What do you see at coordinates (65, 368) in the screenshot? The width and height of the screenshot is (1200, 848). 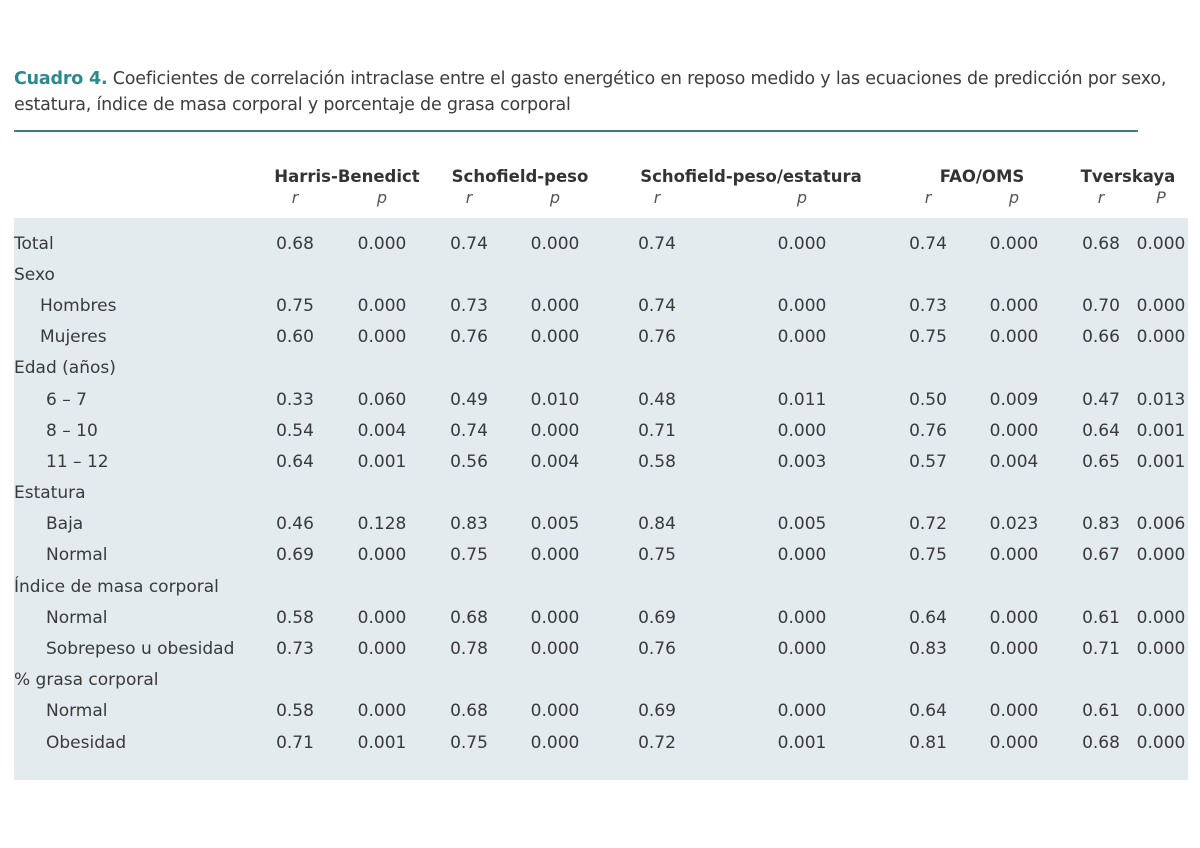 I see `section-label: Edad (años)` at bounding box center [65, 368].